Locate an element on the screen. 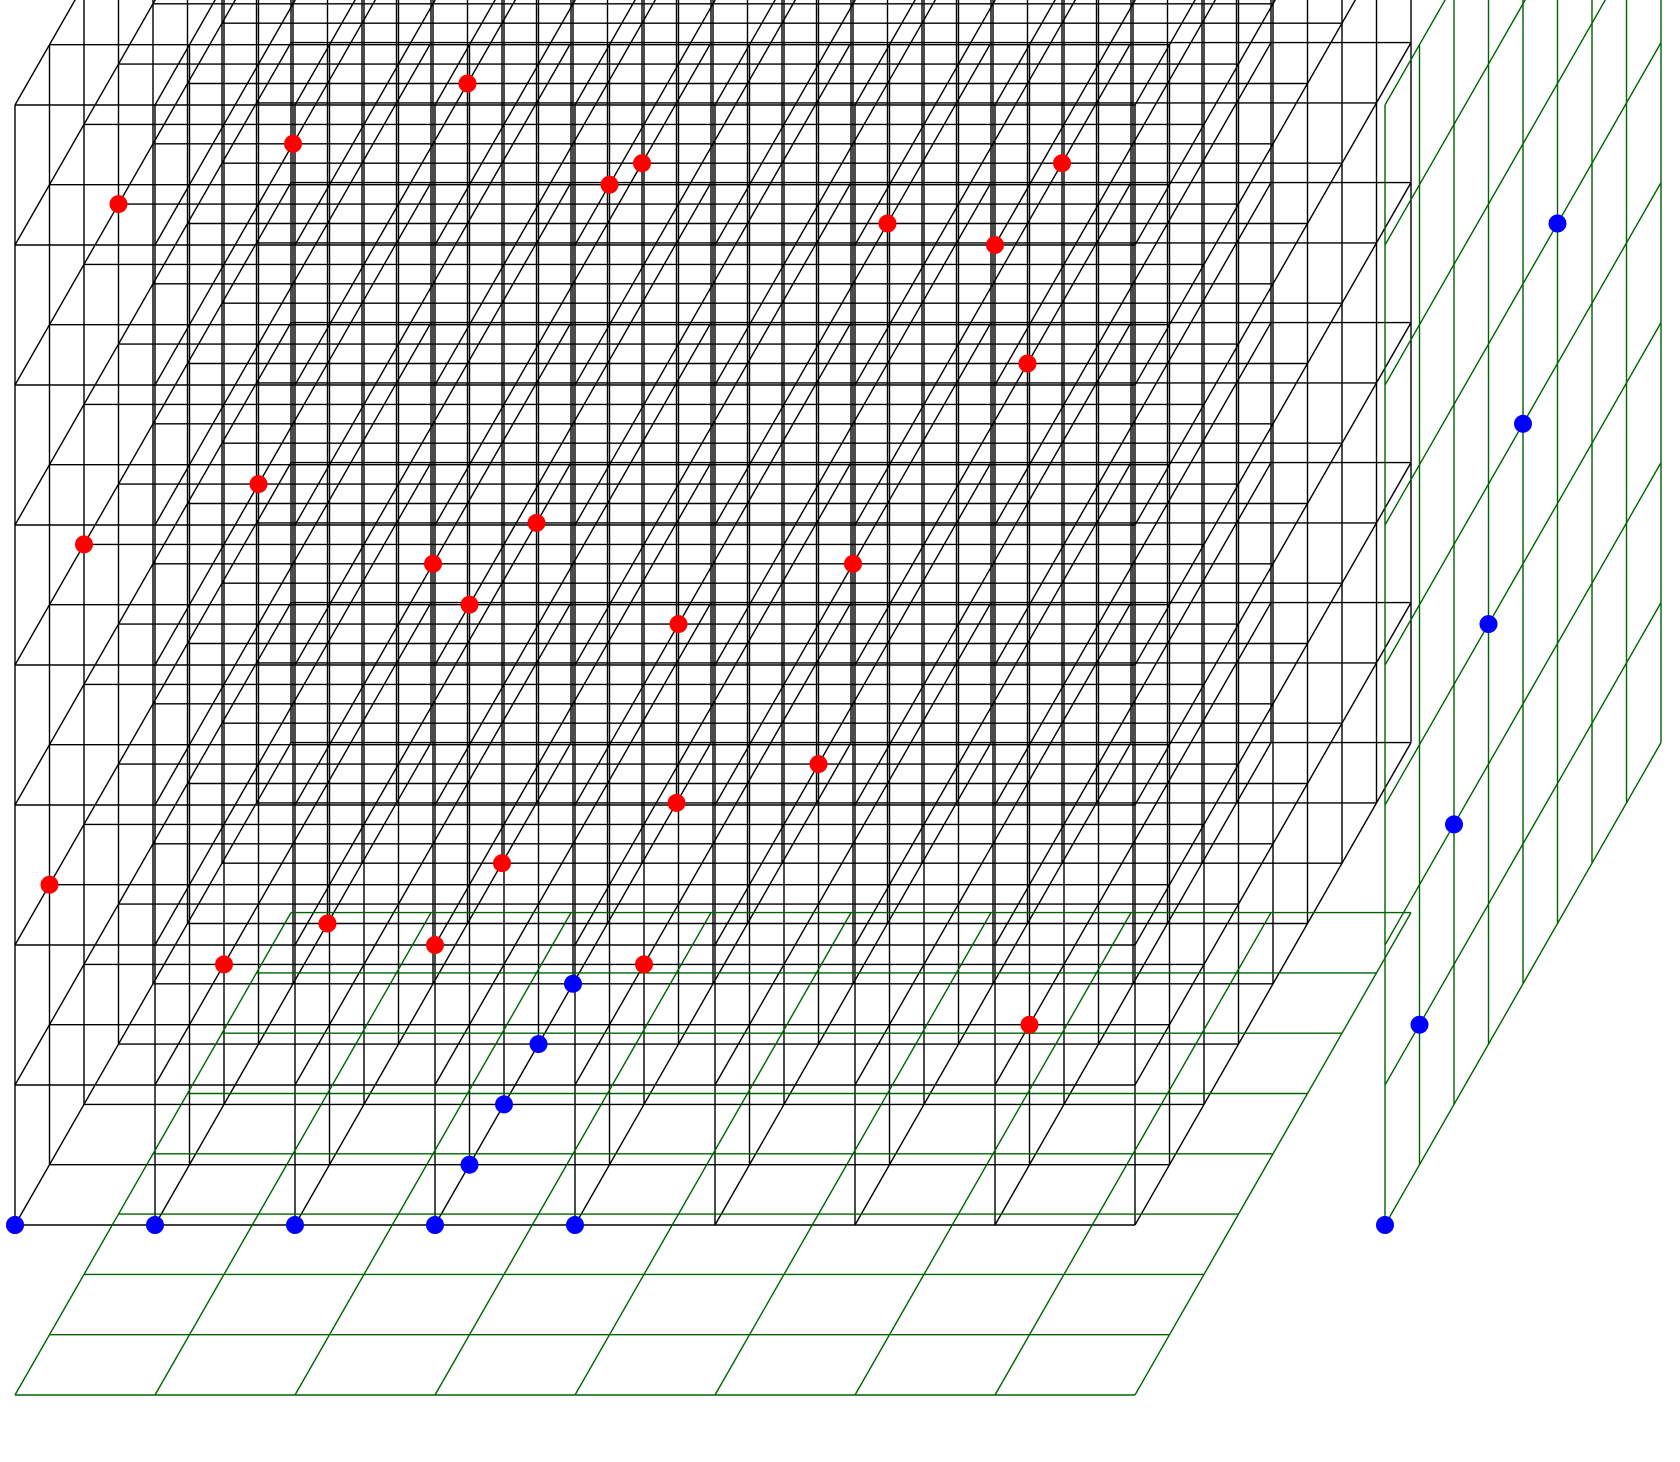  side-projection-grid is located at coordinates (1523, 613).